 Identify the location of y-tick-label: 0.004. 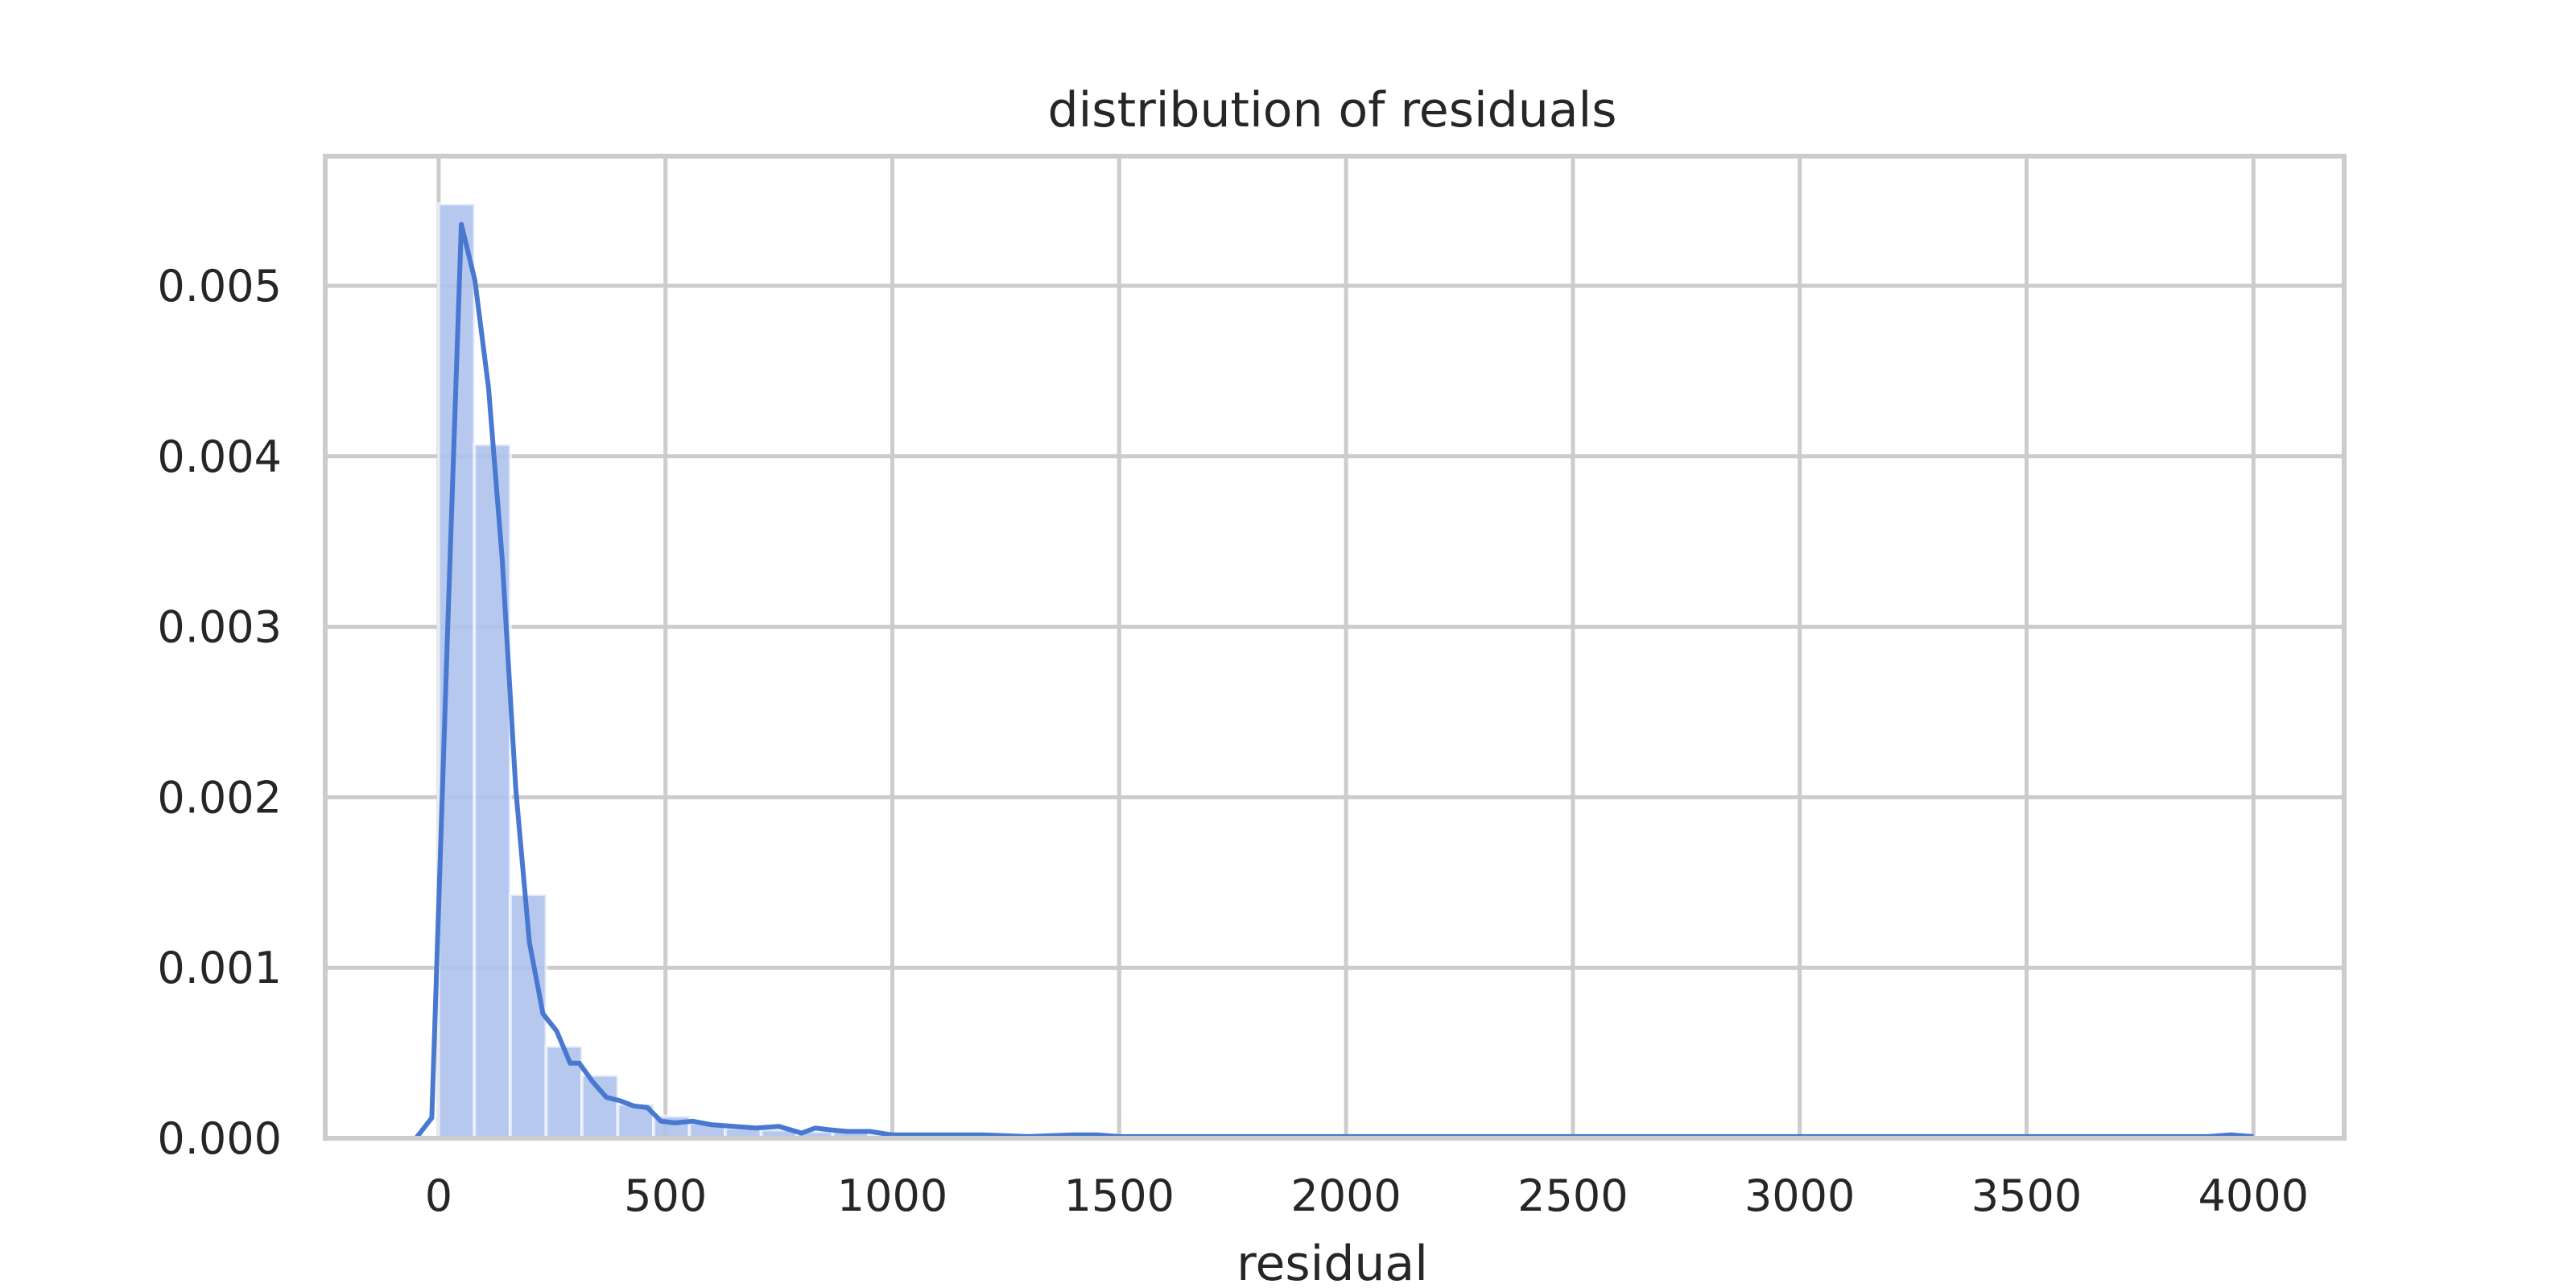
(219, 456).